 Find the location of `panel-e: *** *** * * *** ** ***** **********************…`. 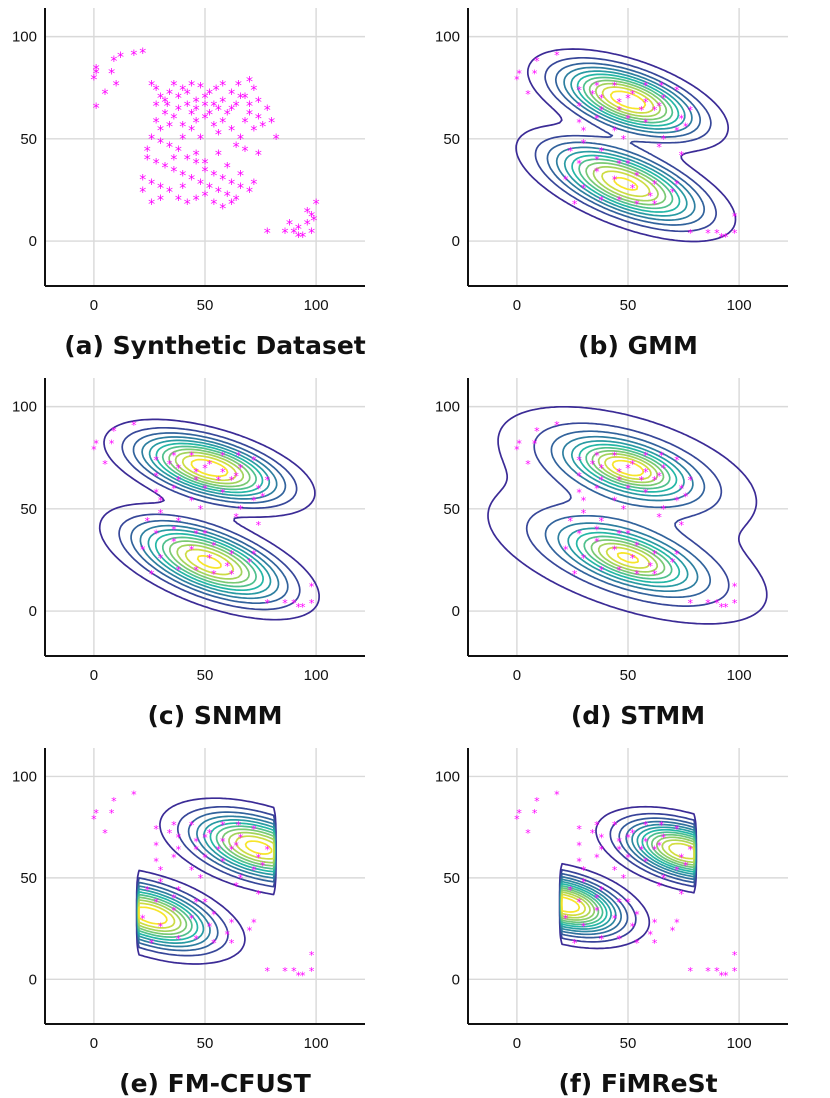

panel-e: *** *** * * *** ** ***** **********************… is located at coordinates (188, 923).